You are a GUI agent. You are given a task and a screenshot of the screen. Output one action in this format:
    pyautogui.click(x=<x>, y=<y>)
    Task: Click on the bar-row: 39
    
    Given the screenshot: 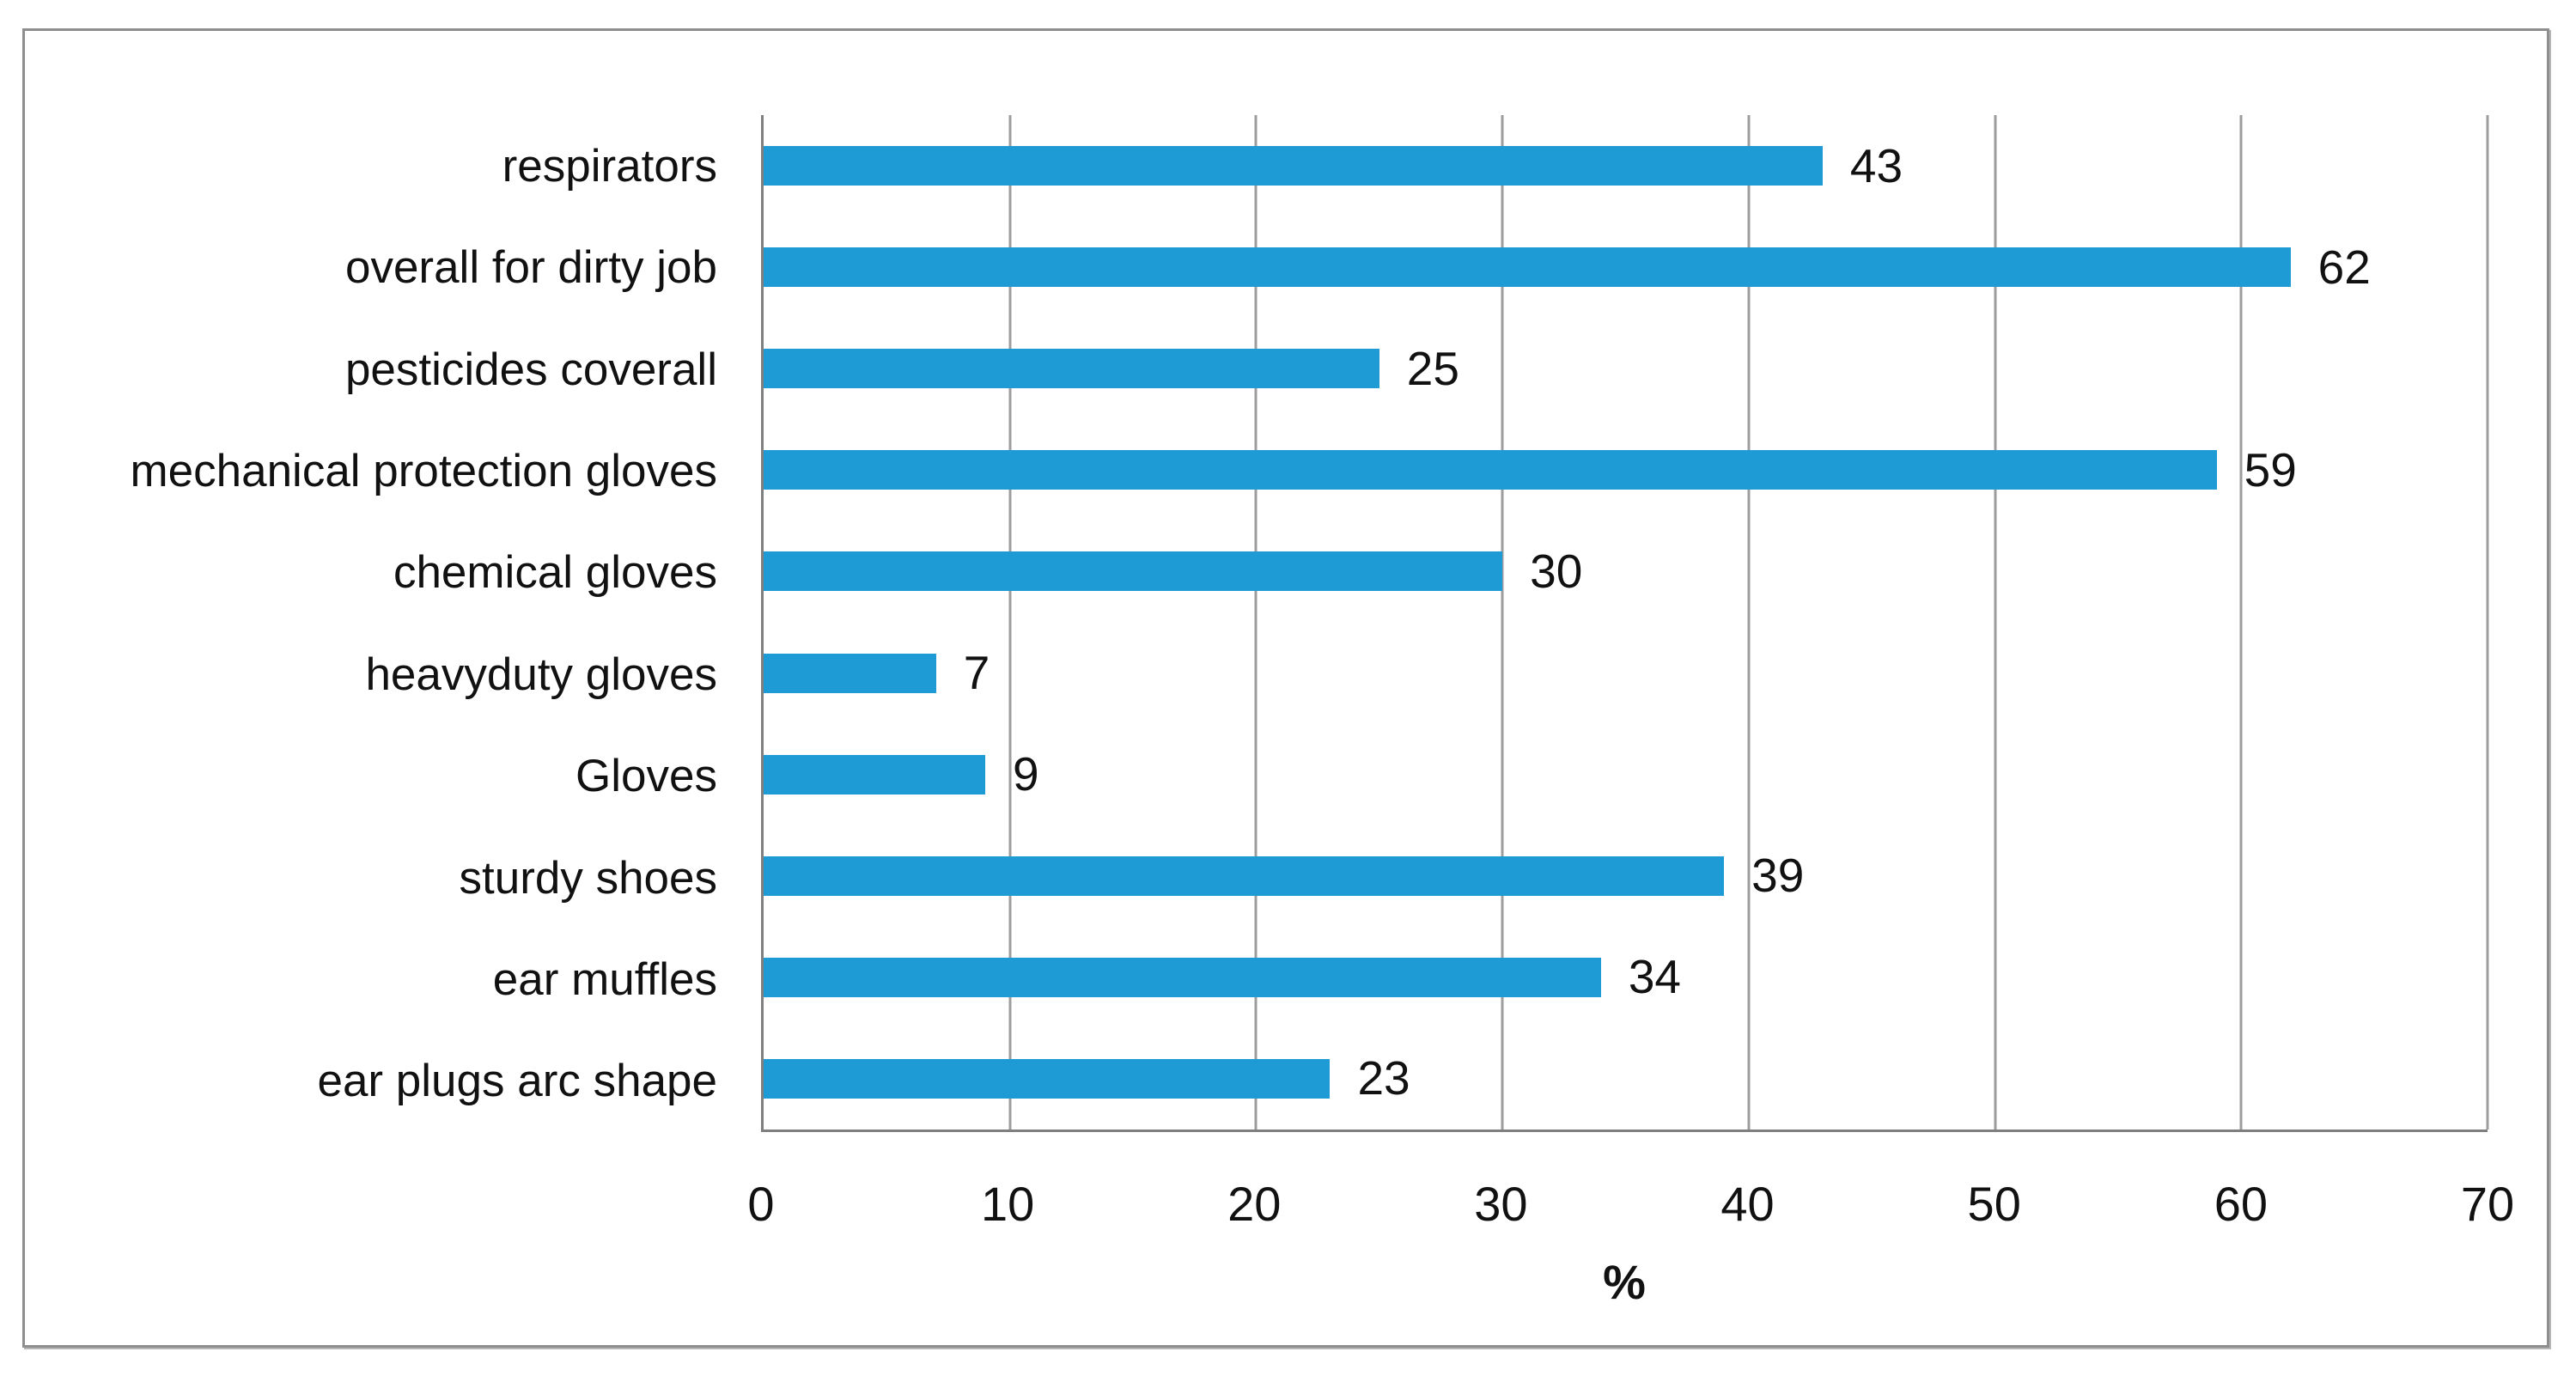 What is the action you would take?
    pyautogui.click(x=1626, y=876)
    